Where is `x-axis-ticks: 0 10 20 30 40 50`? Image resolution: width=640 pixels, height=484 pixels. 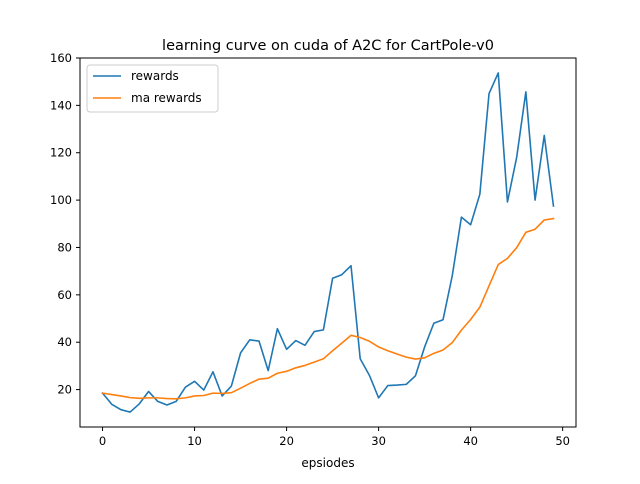
x-axis-ticks: 0 10 20 30 40 50 is located at coordinates (334, 437).